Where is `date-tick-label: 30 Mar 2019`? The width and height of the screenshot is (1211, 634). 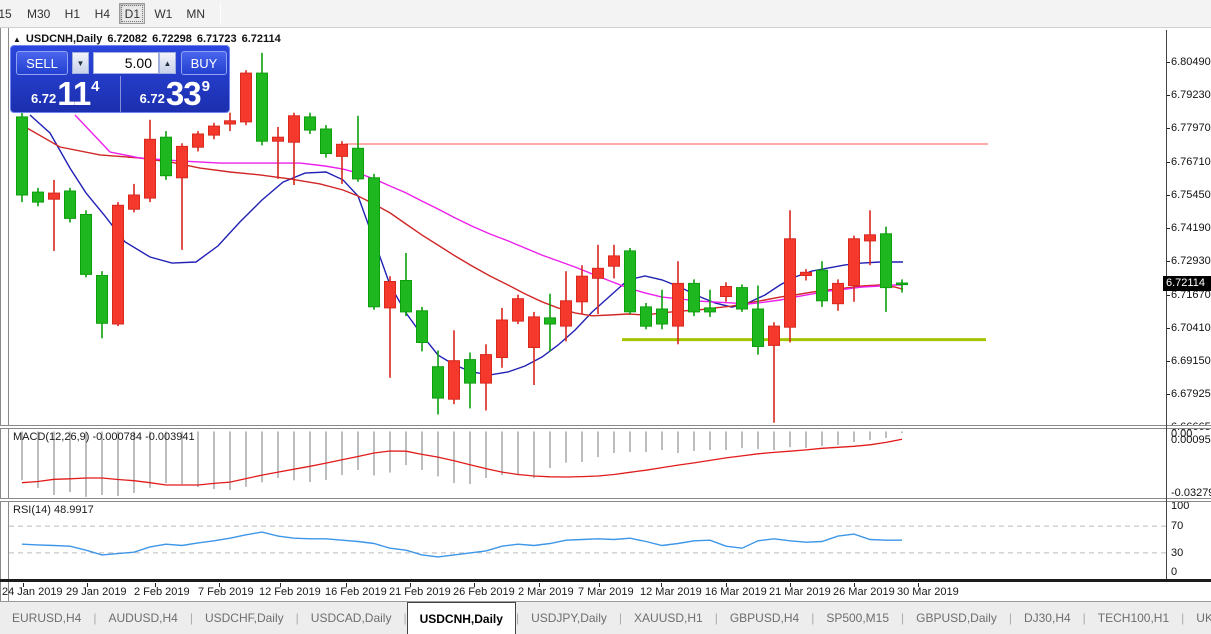
date-tick-label: 30 Mar 2019 is located at coordinates (928, 592).